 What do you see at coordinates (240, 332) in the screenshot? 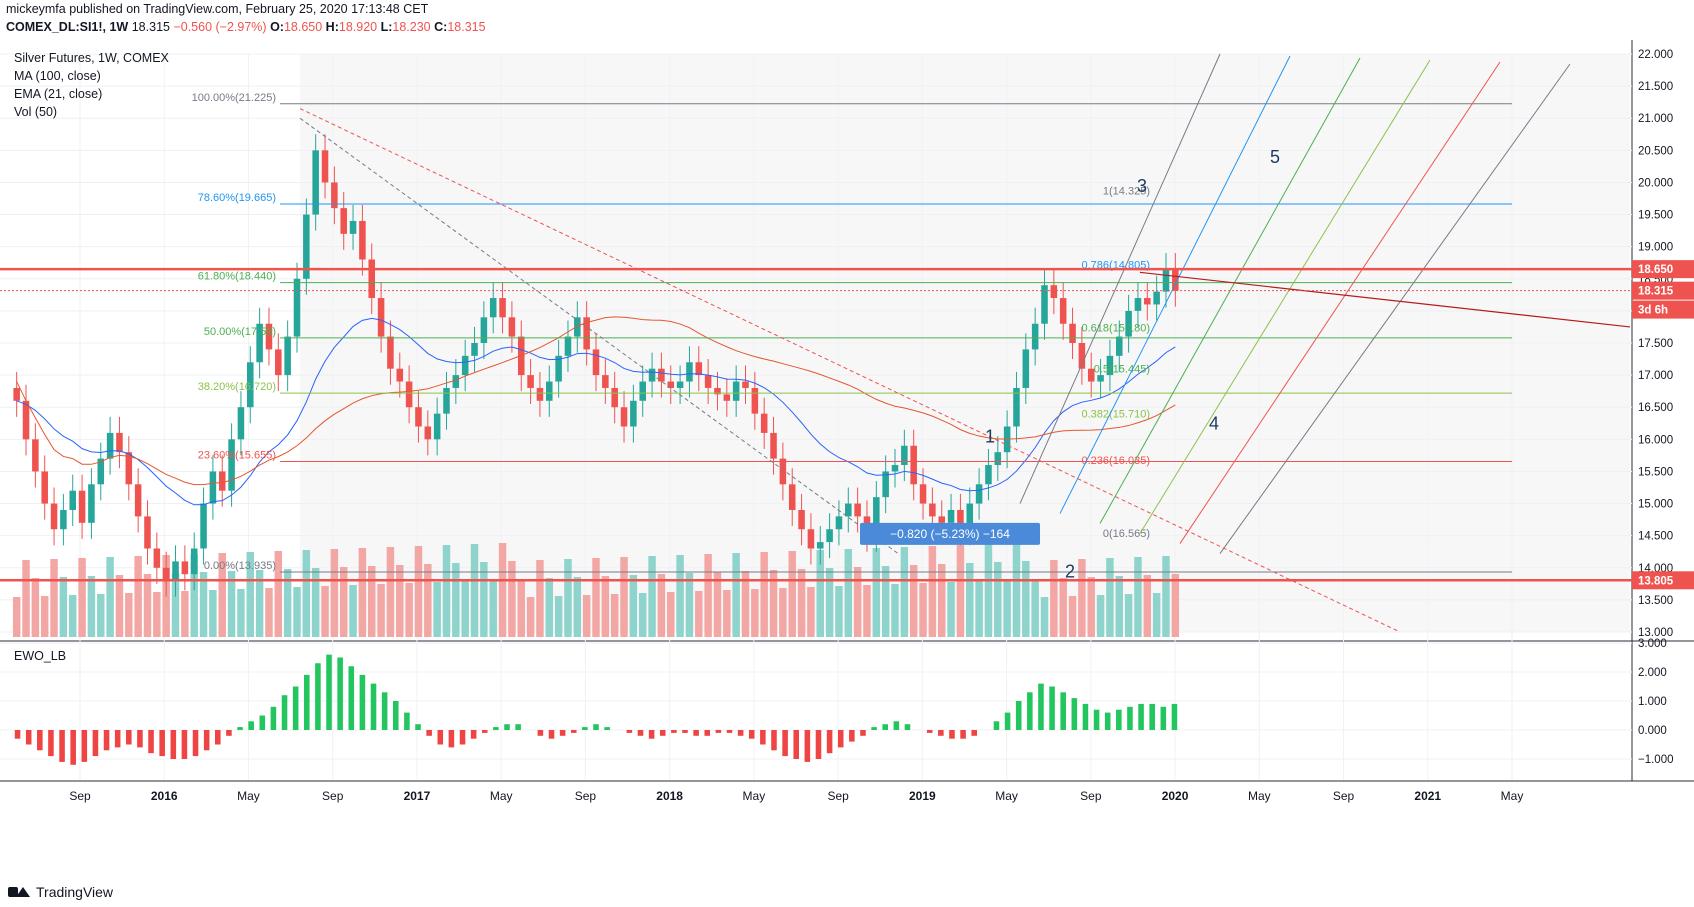
I see `fib-level-label: 50.00%(17.58)` at bounding box center [240, 332].